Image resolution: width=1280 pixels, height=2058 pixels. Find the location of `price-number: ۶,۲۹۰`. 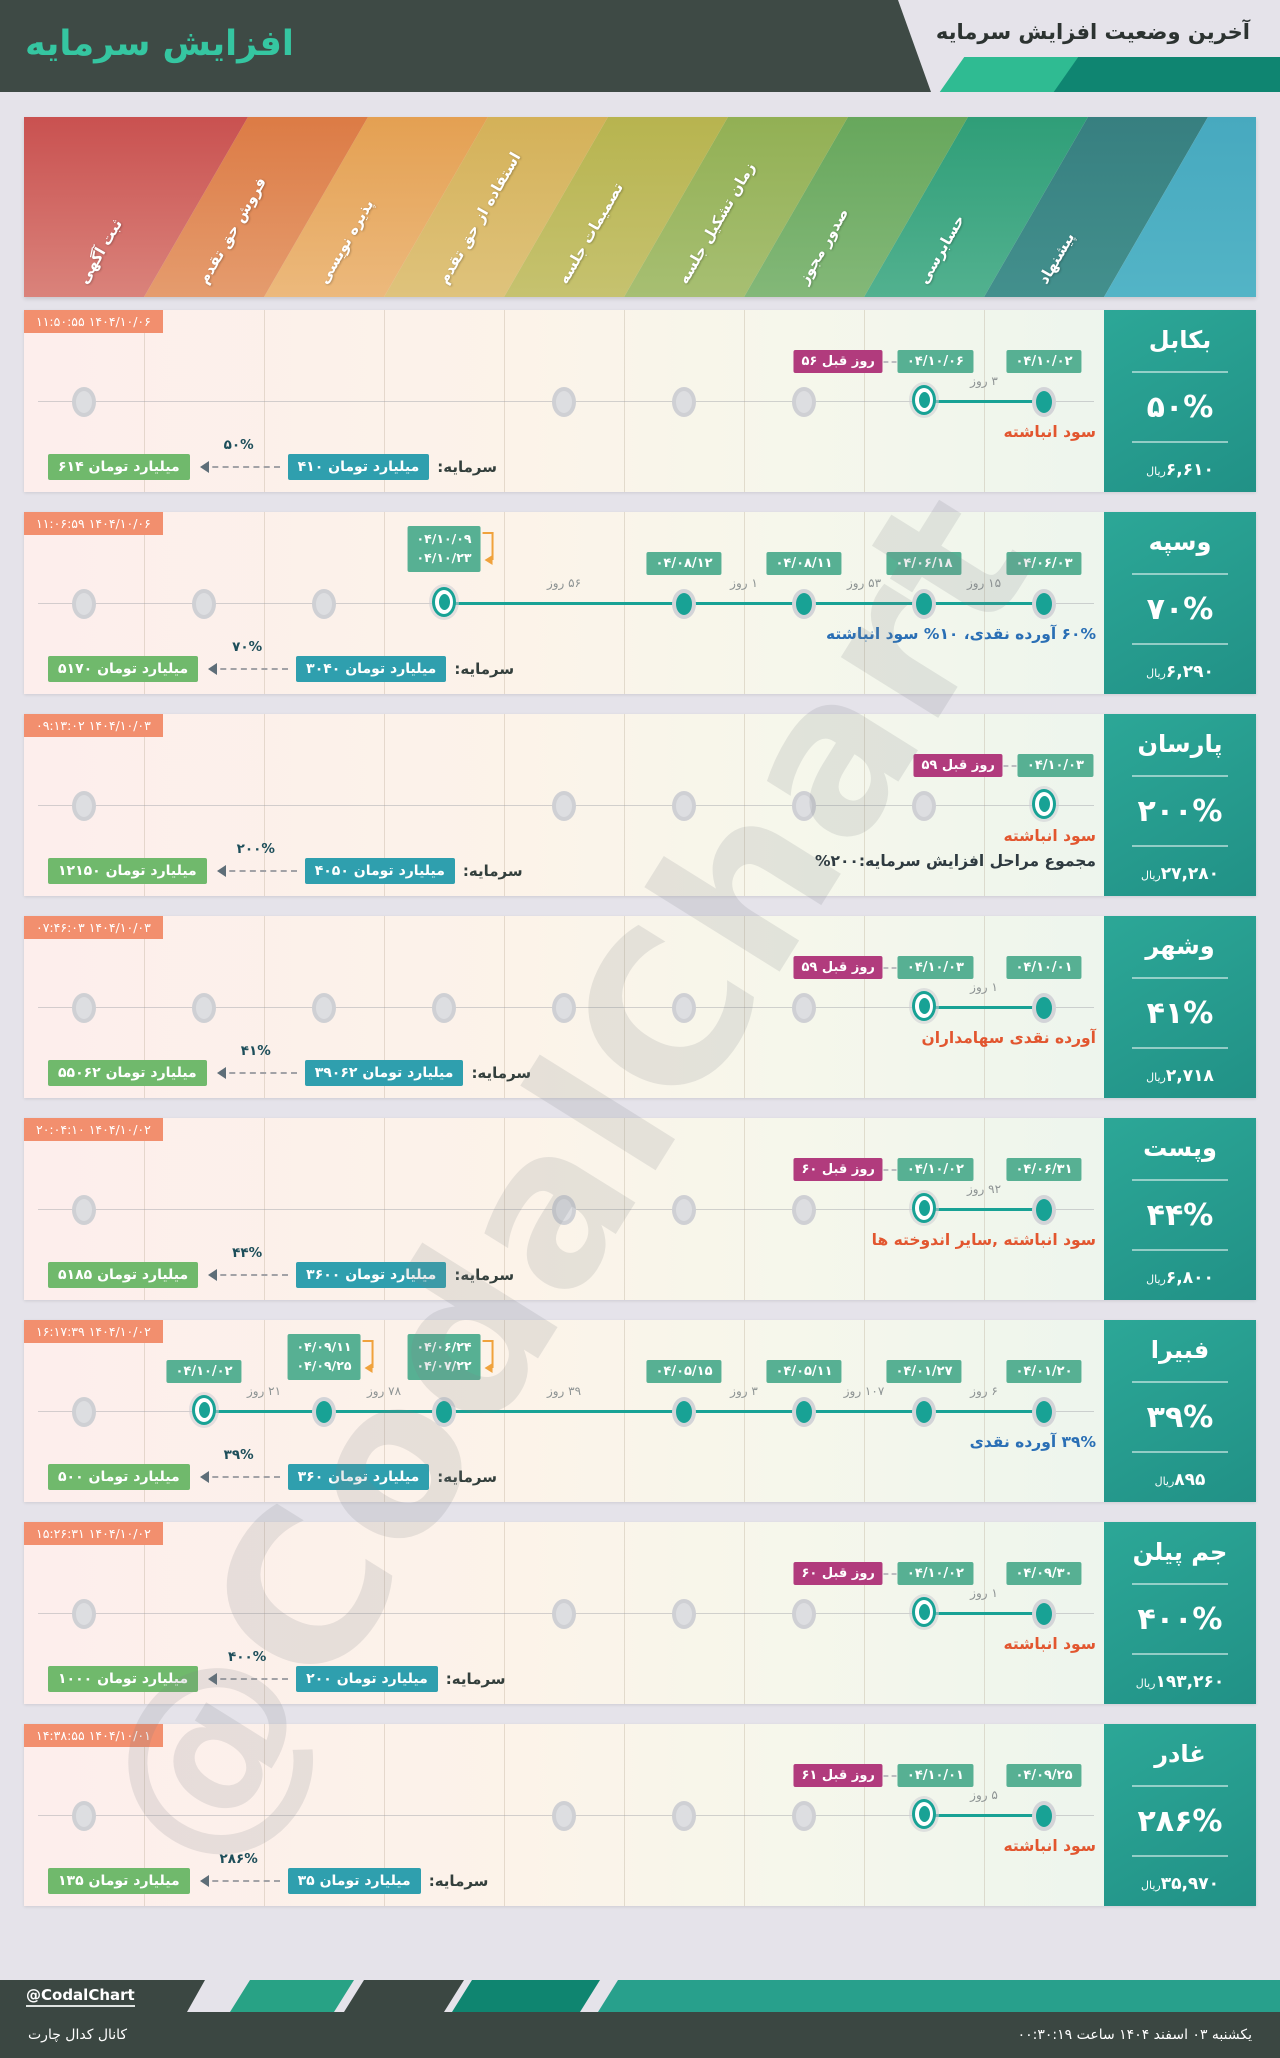

price-number: ۶,۲۹۰ is located at coordinates (1189, 672).